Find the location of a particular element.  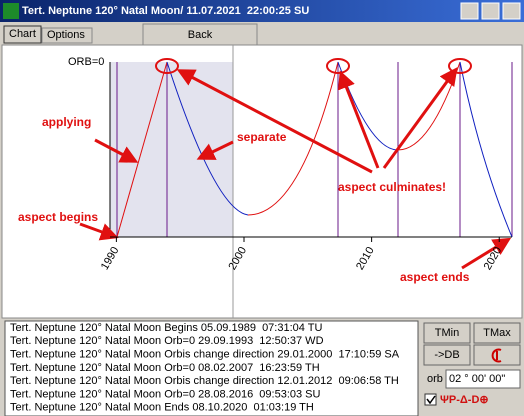

orb-label: orb is located at coordinates (435, 379).